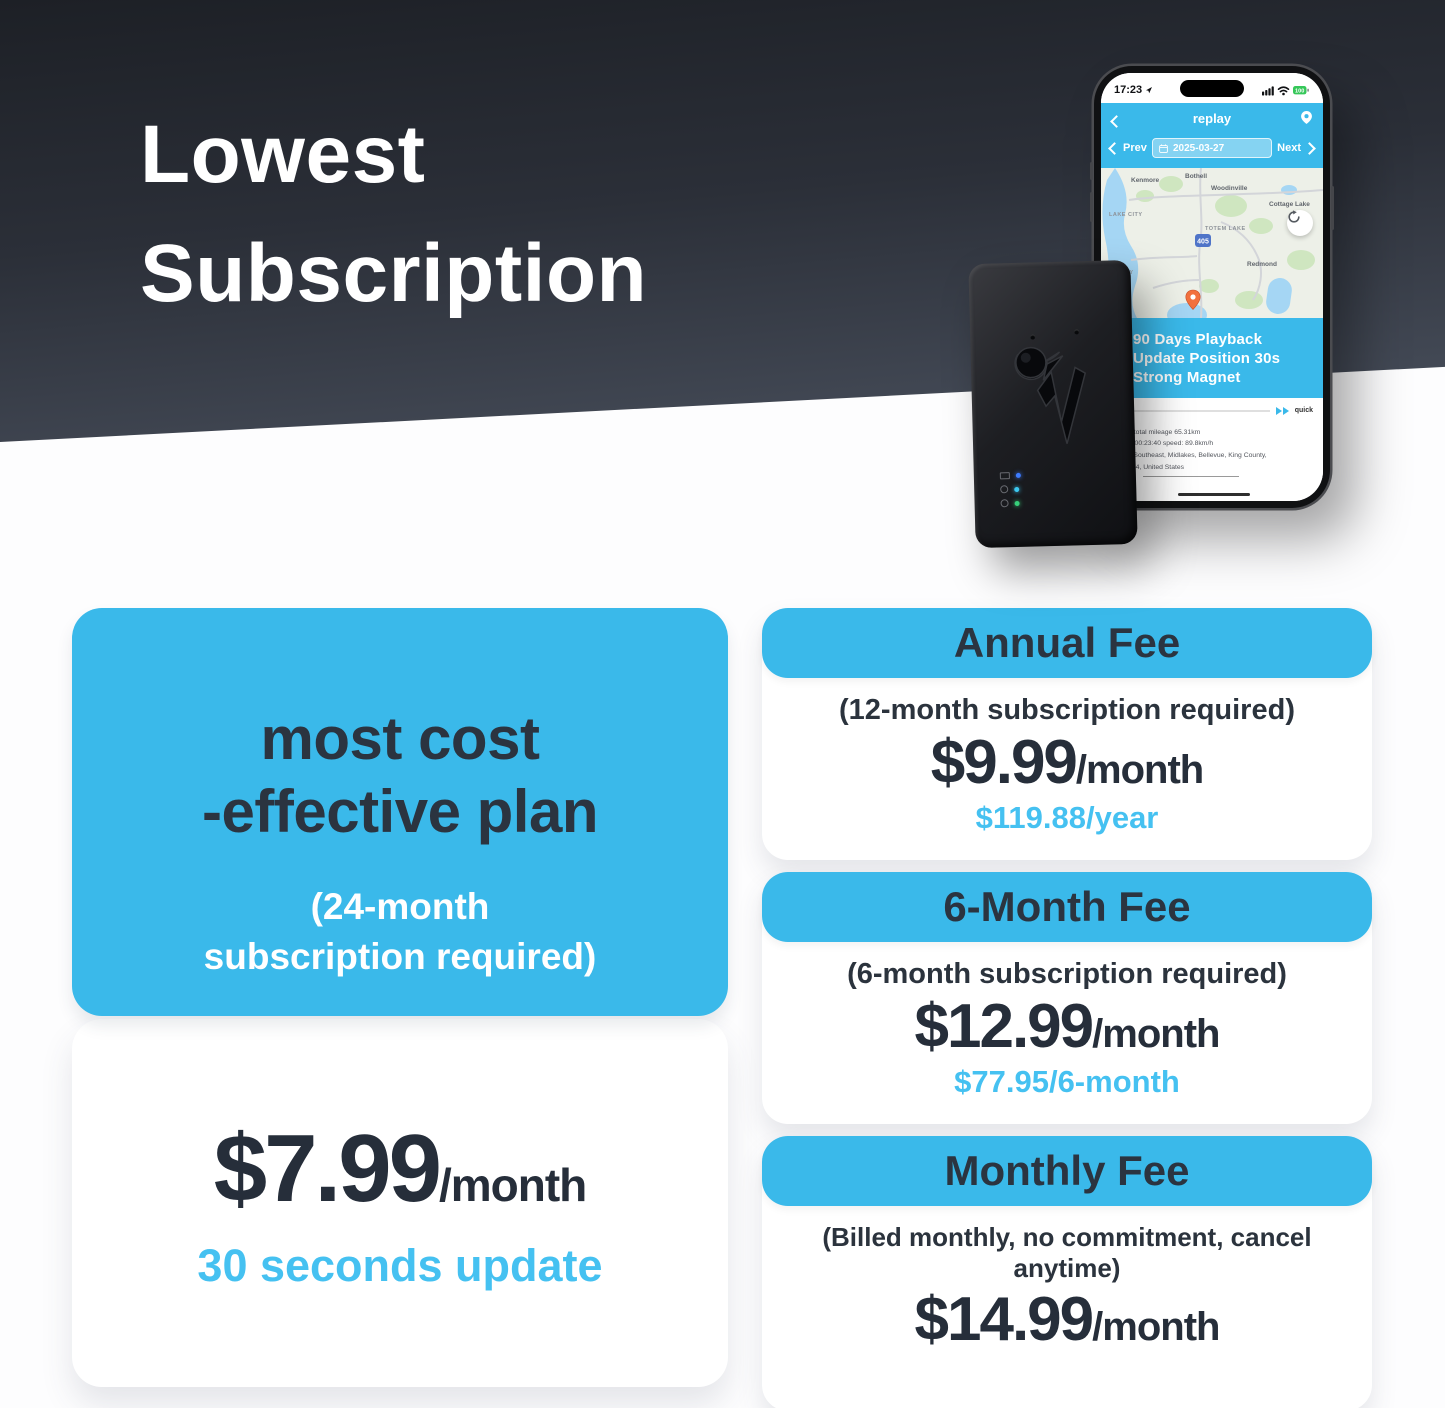  What do you see at coordinates (1205, 339) in the screenshot?
I see `feature-item-playback: 90 Days Playback` at bounding box center [1205, 339].